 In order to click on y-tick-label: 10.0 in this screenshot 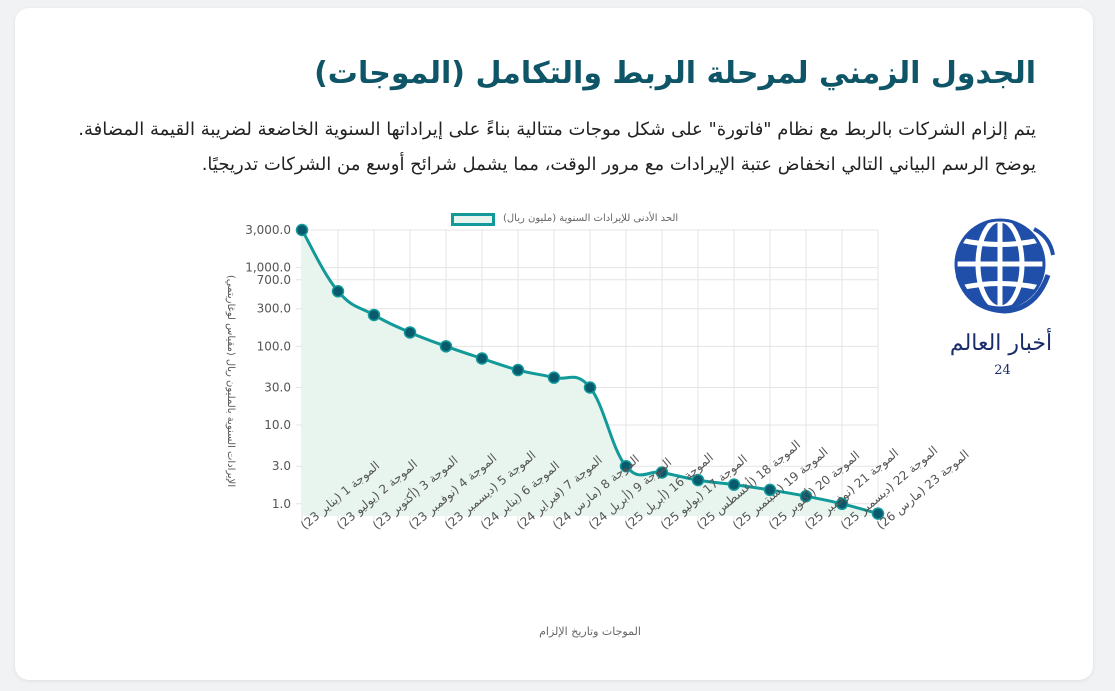, I will do `click(277, 425)`.